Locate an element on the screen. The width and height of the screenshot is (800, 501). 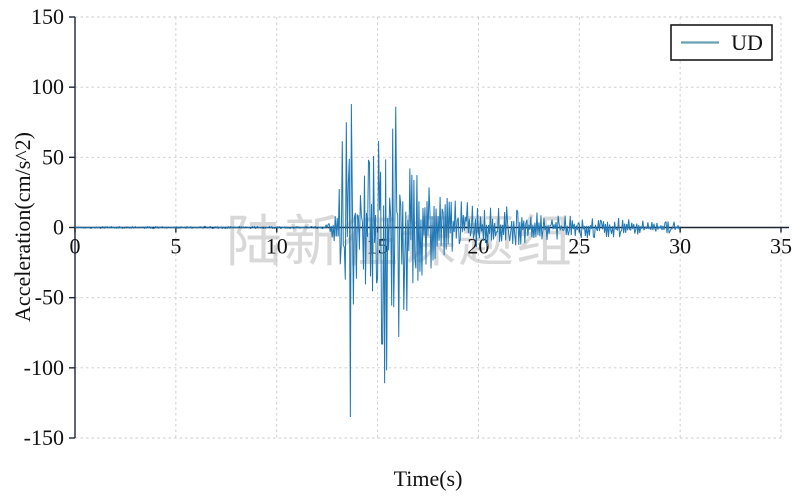
legend: UD is located at coordinates (721, 42).